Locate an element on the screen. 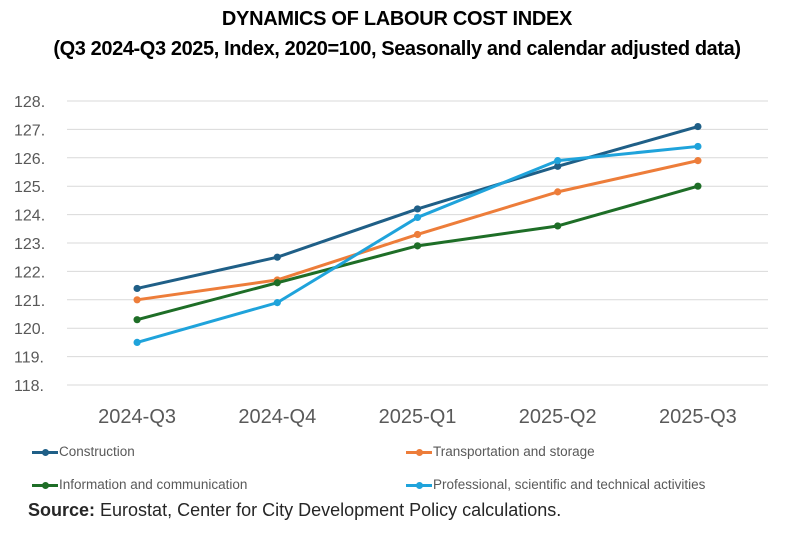 The image size is (794, 537). legend-label: Information and communication is located at coordinates (153, 484).